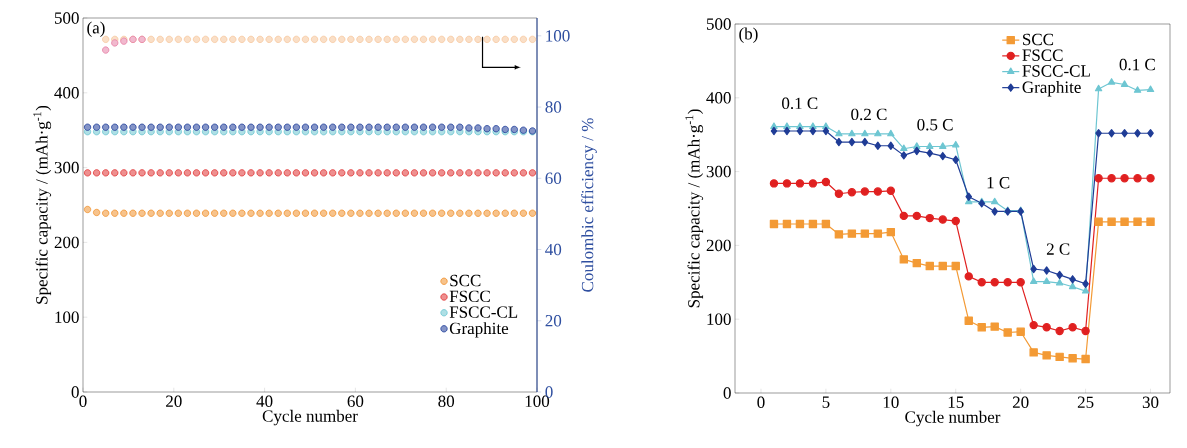 Image resolution: width=1187 pixels, height=448 pixels. I want to click on y2-tick-label: 20, so click(553, 321).